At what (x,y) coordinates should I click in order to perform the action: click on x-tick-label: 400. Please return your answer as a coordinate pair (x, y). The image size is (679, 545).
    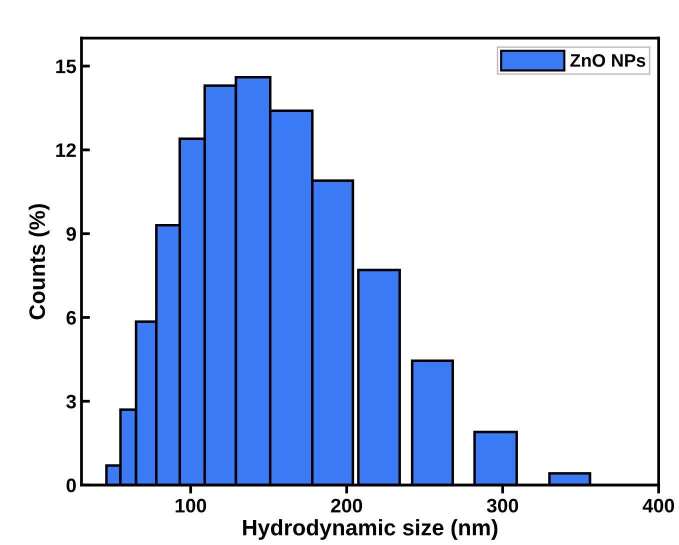
    Looking at the image, I should click on (658, 505).